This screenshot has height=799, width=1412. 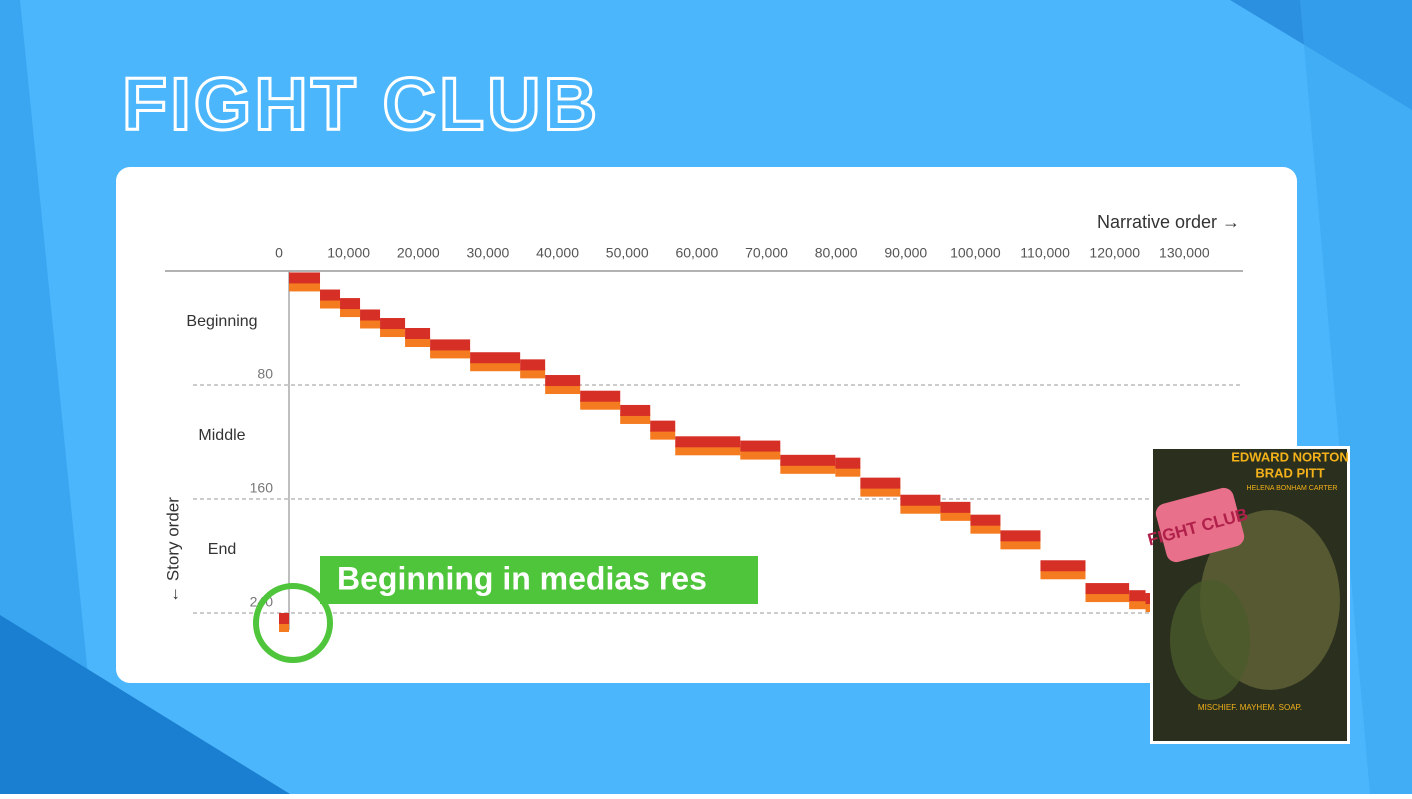 I want to click on y-axis-label: ← Story order, so click(x=172, y=550).